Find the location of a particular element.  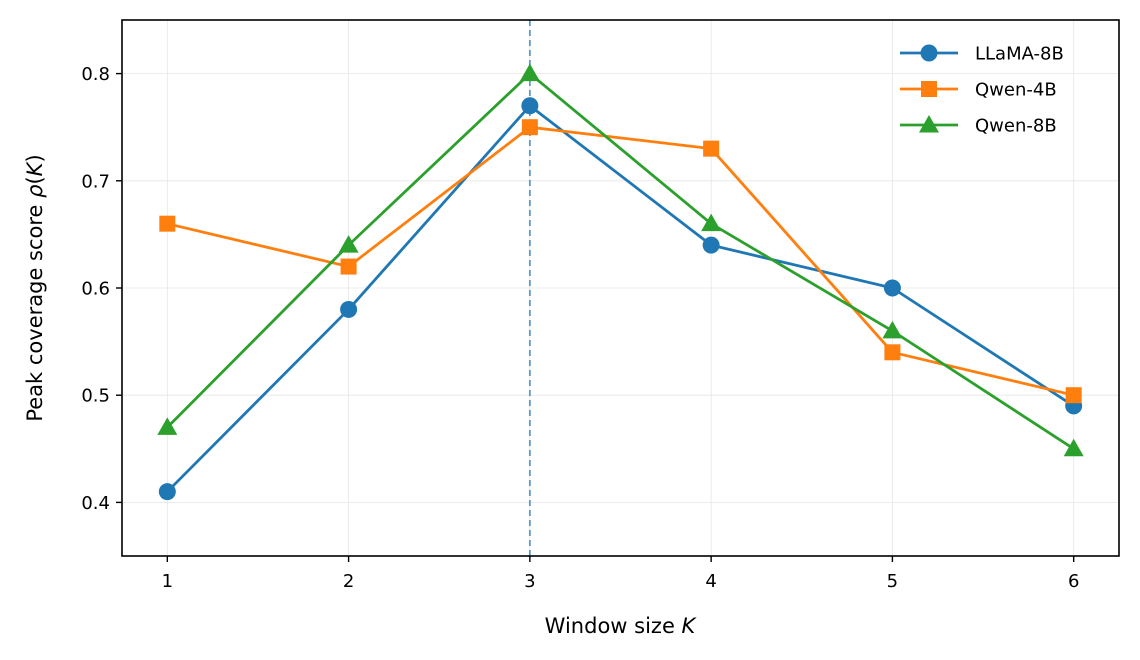

y-axis-label-paren-close: ) is located at coordinates (35, 158).